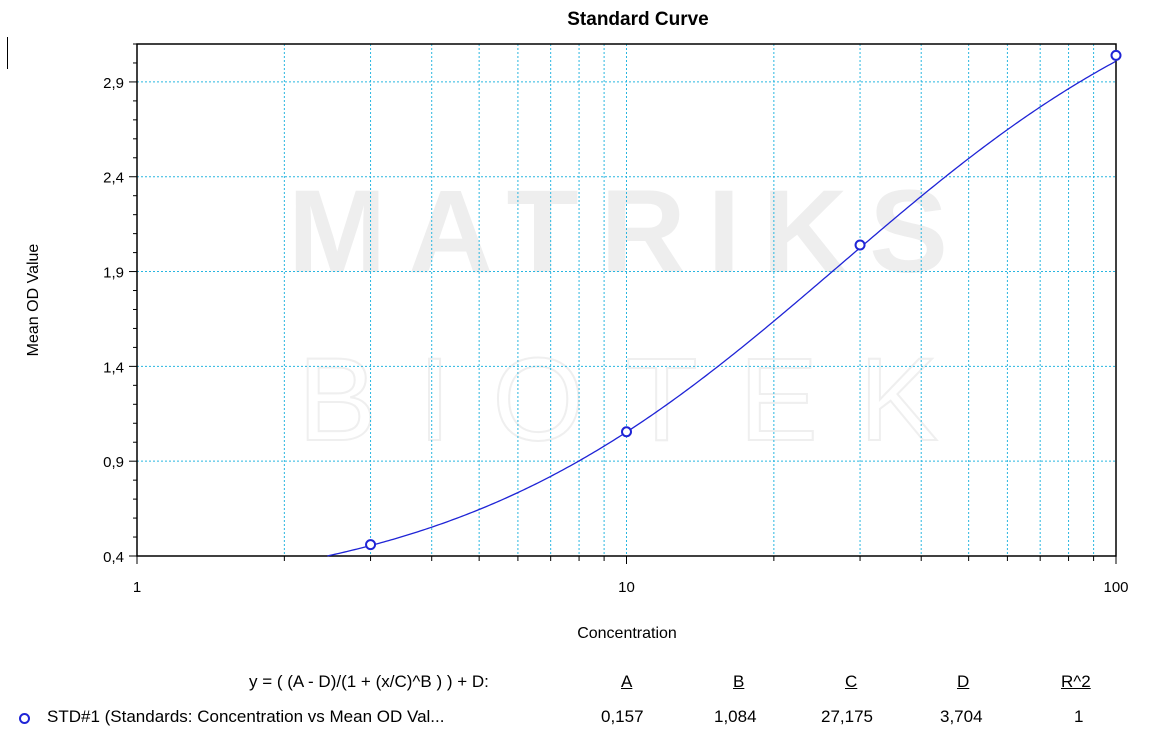 The width and height of the screenshot is (1157, 748). I want to click on chart-title: Standard Curve, so click(637, 19).